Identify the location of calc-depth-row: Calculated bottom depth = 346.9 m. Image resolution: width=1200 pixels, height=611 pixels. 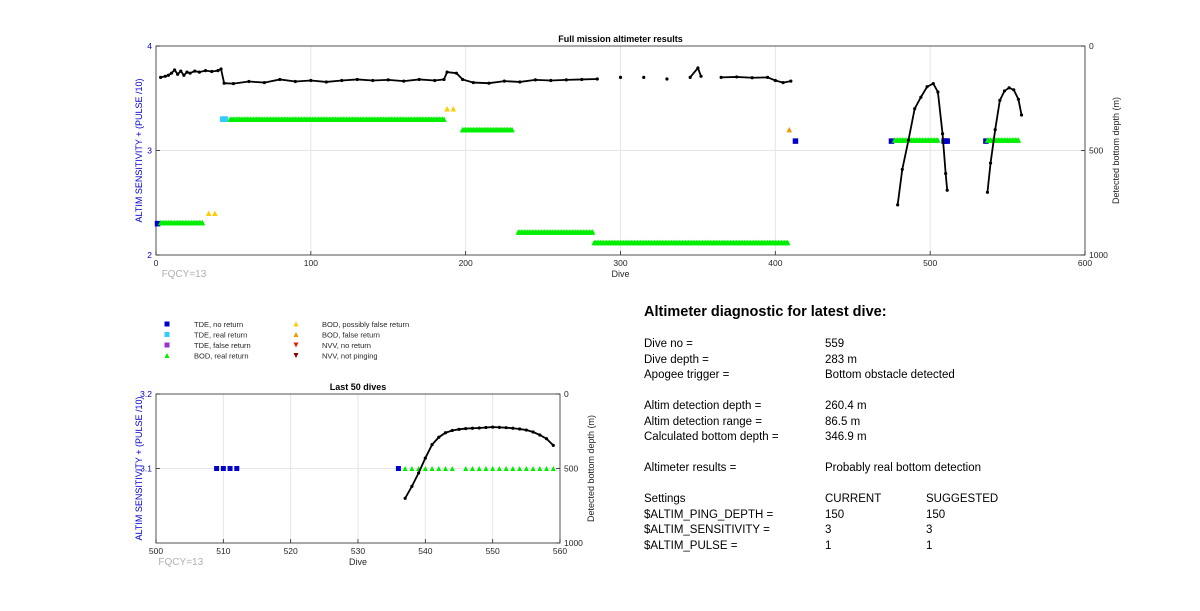
(904, 439).